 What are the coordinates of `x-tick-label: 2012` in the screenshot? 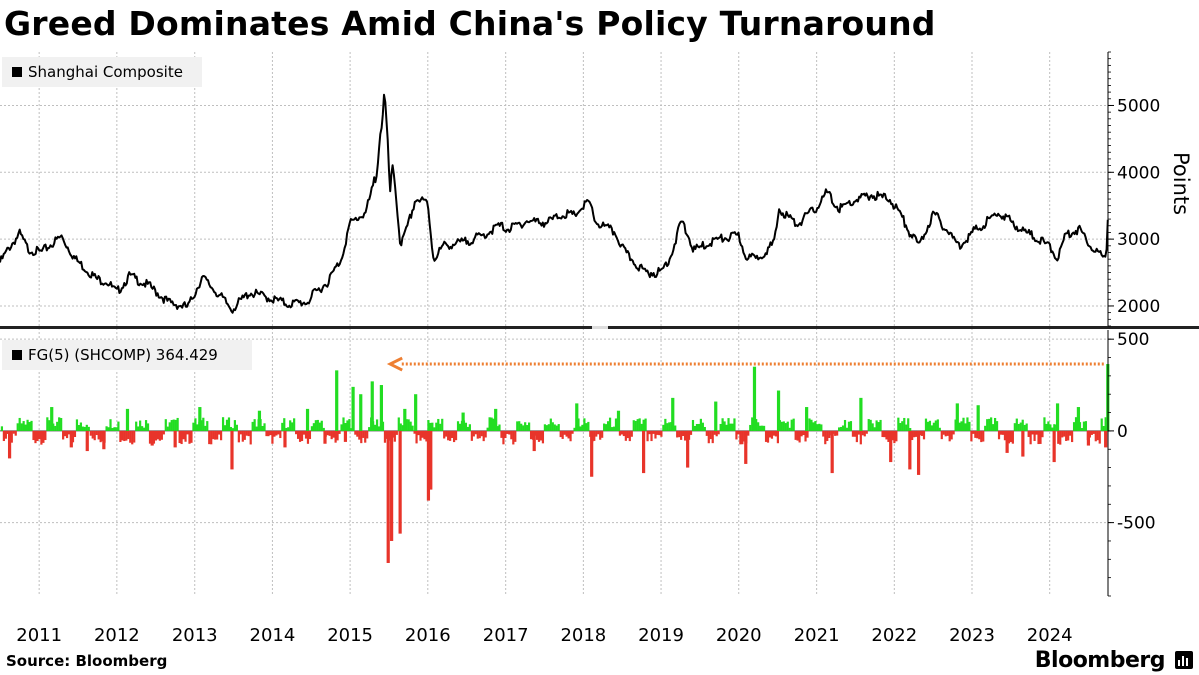 It's located at (117, 635).